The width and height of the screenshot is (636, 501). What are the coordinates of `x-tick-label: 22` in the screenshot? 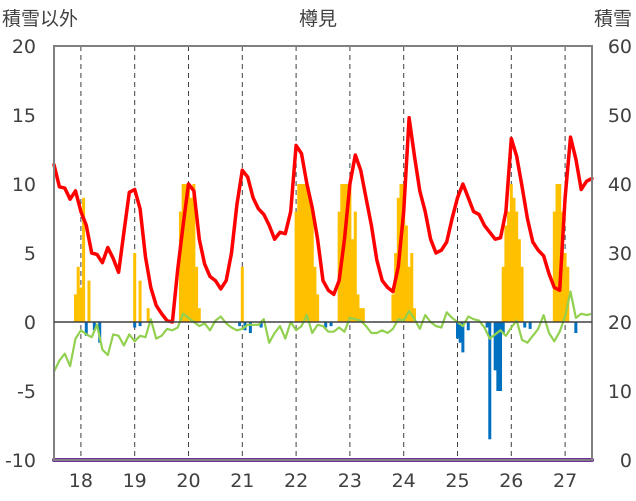 It's located at (296, 481).